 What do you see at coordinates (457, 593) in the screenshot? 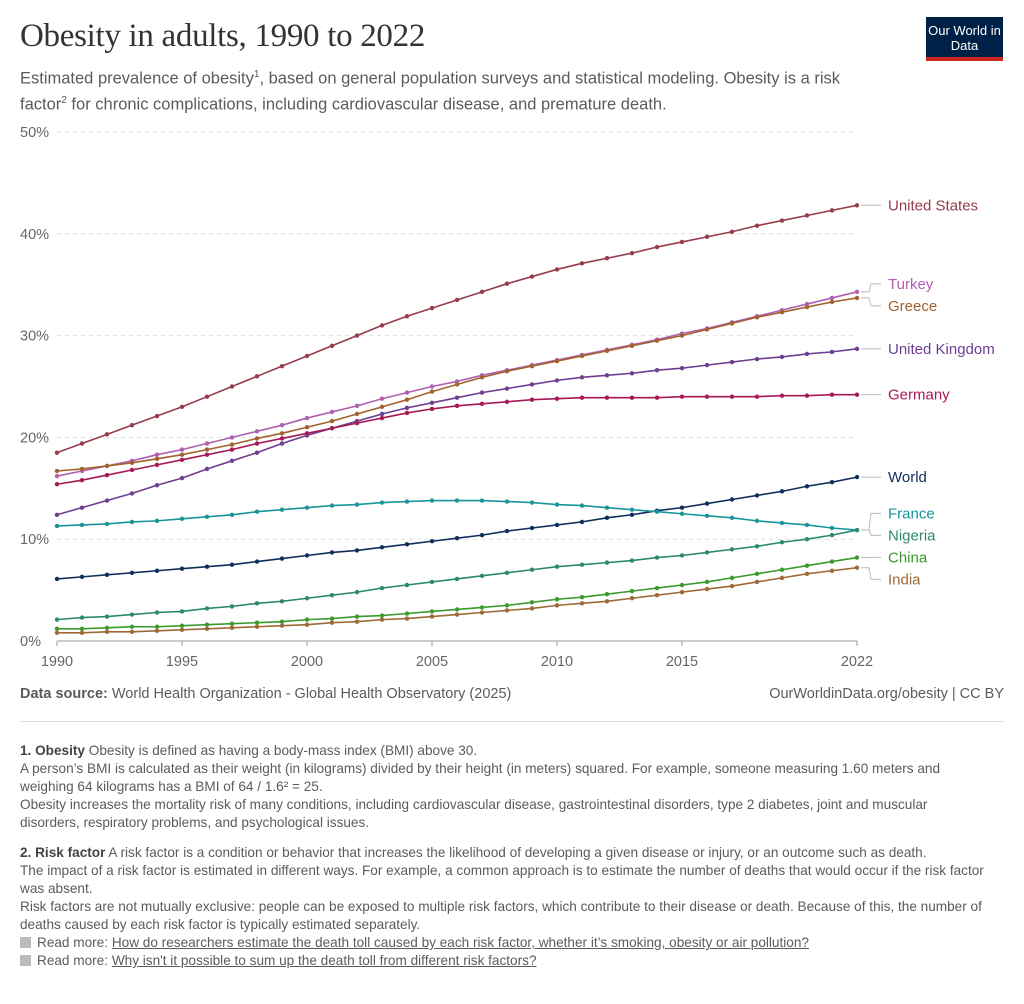
I see `series-line-china` at bounding box center [457, 593].